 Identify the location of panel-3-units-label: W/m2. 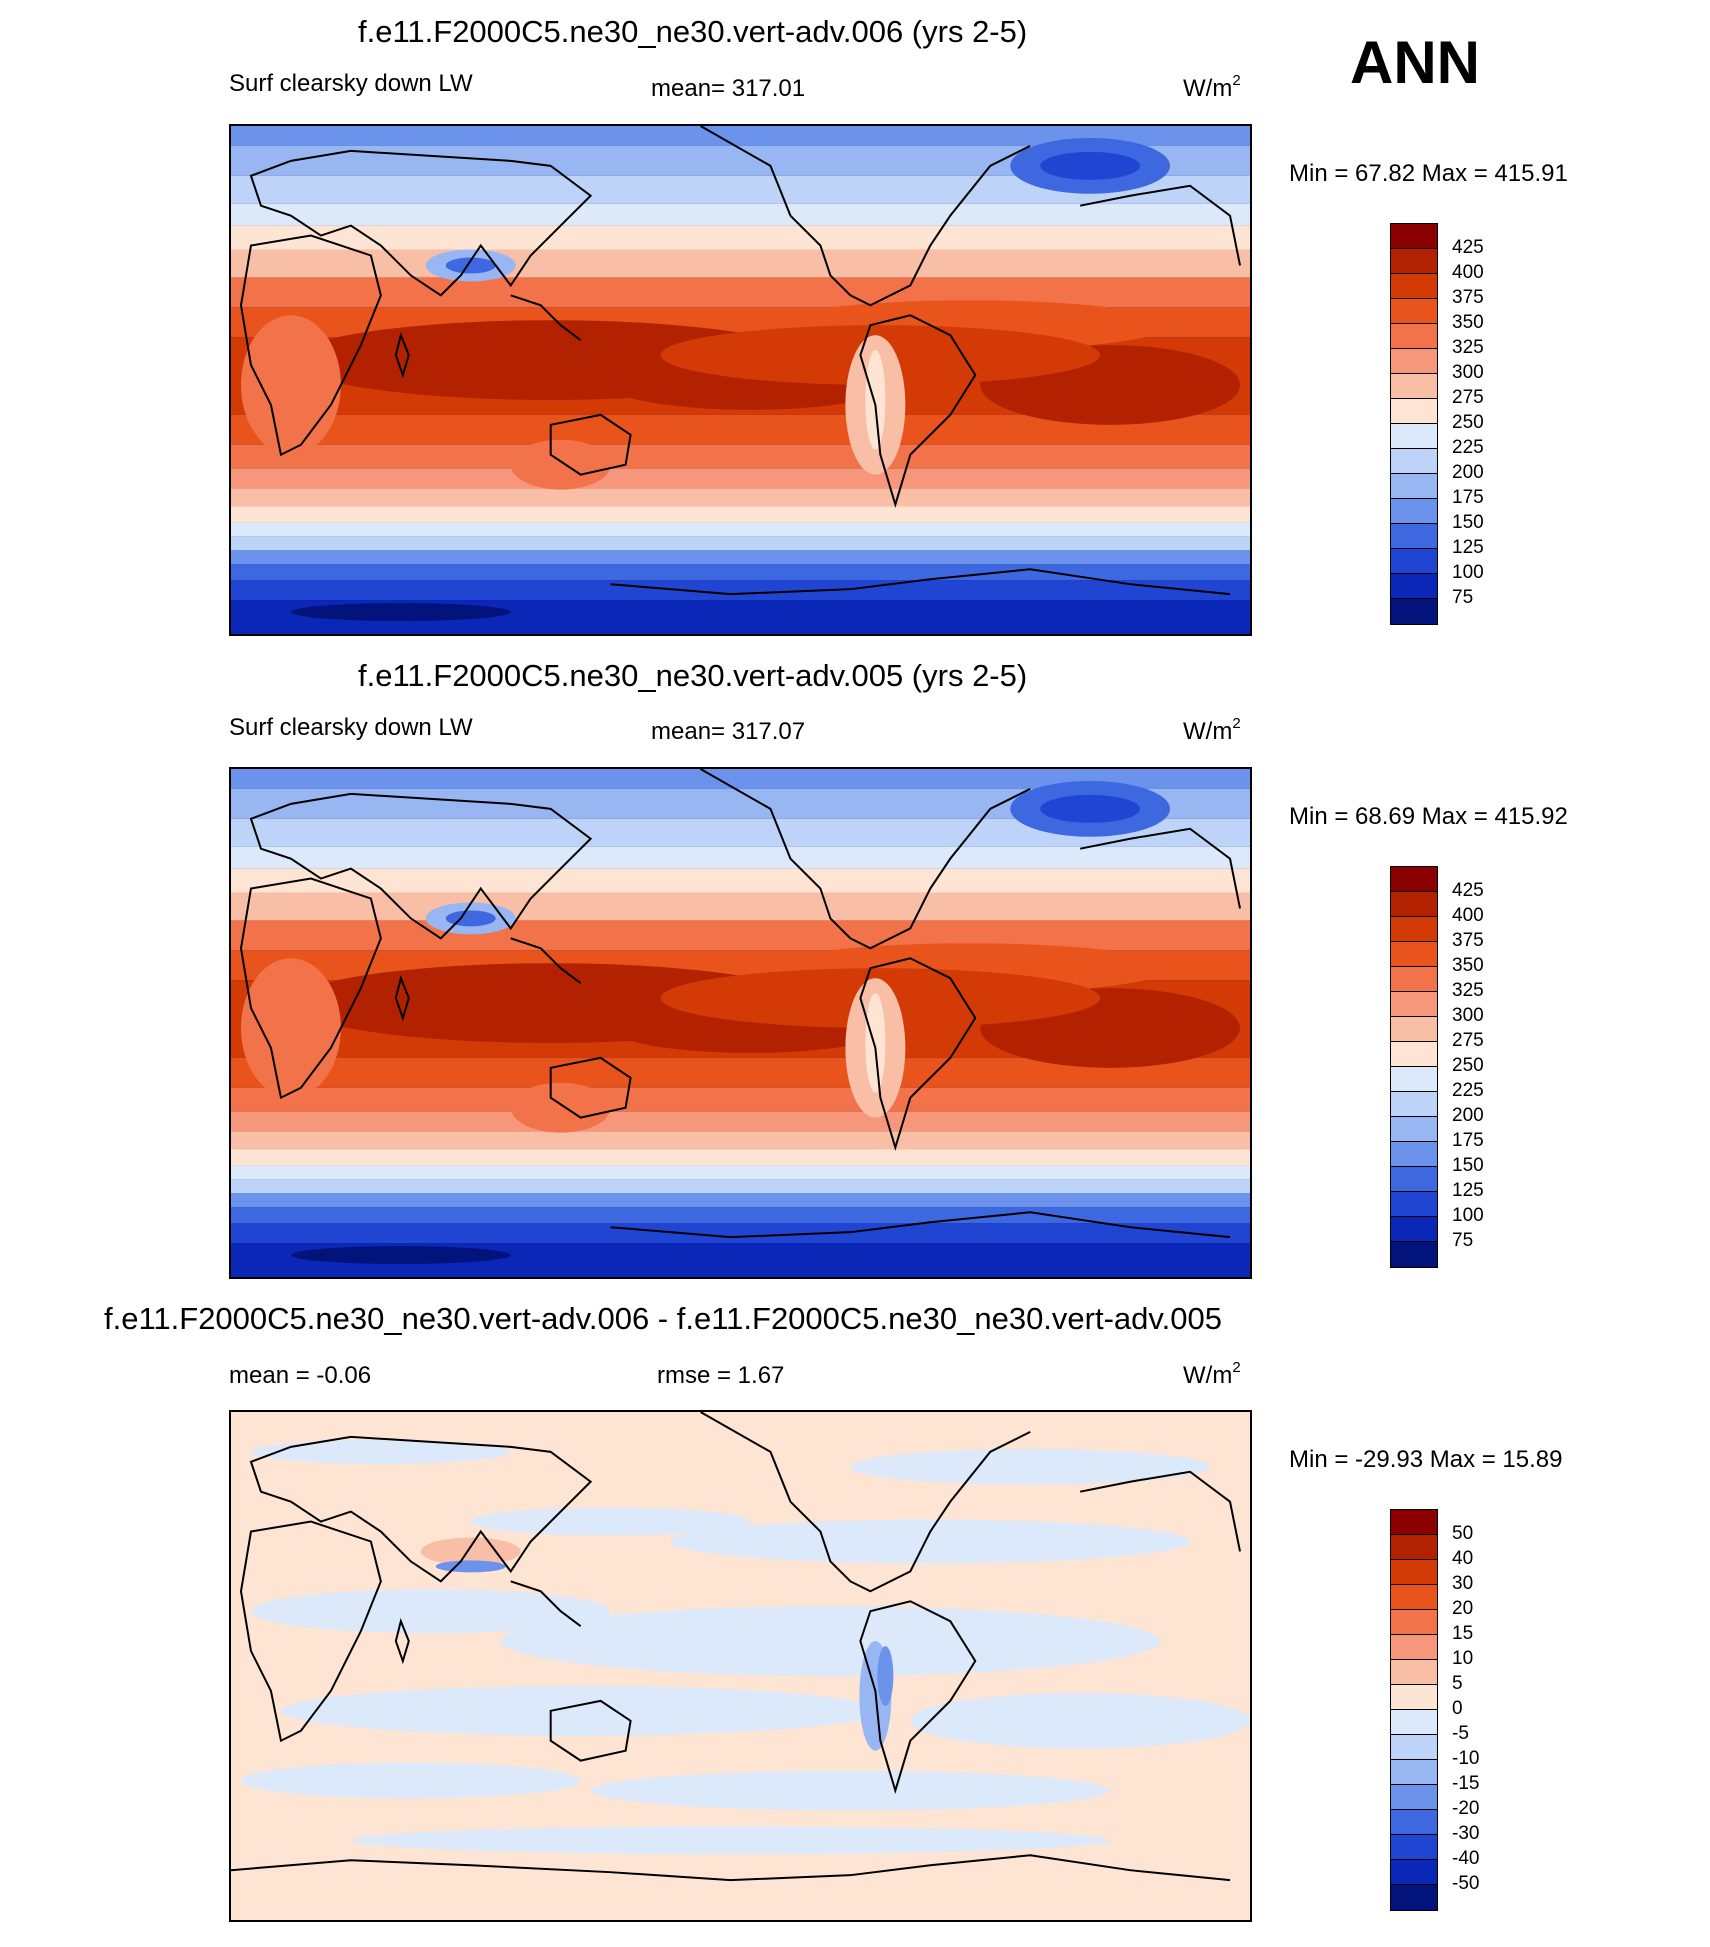
(1212, 1374).